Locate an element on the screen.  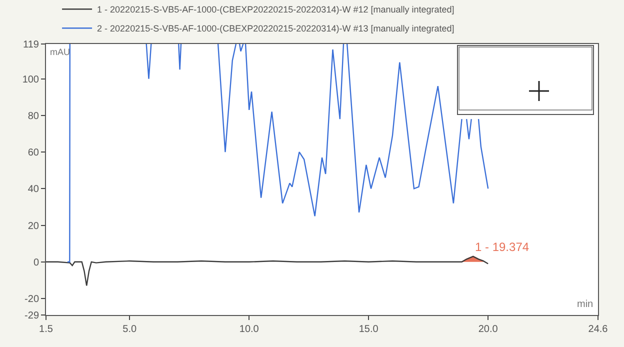
legend-label: 2 - 20220215-S-VB5-AF-1000-(CBEXP20220215-20220314)-W #13 [manually integrated] is located at coordinates (275, 29).